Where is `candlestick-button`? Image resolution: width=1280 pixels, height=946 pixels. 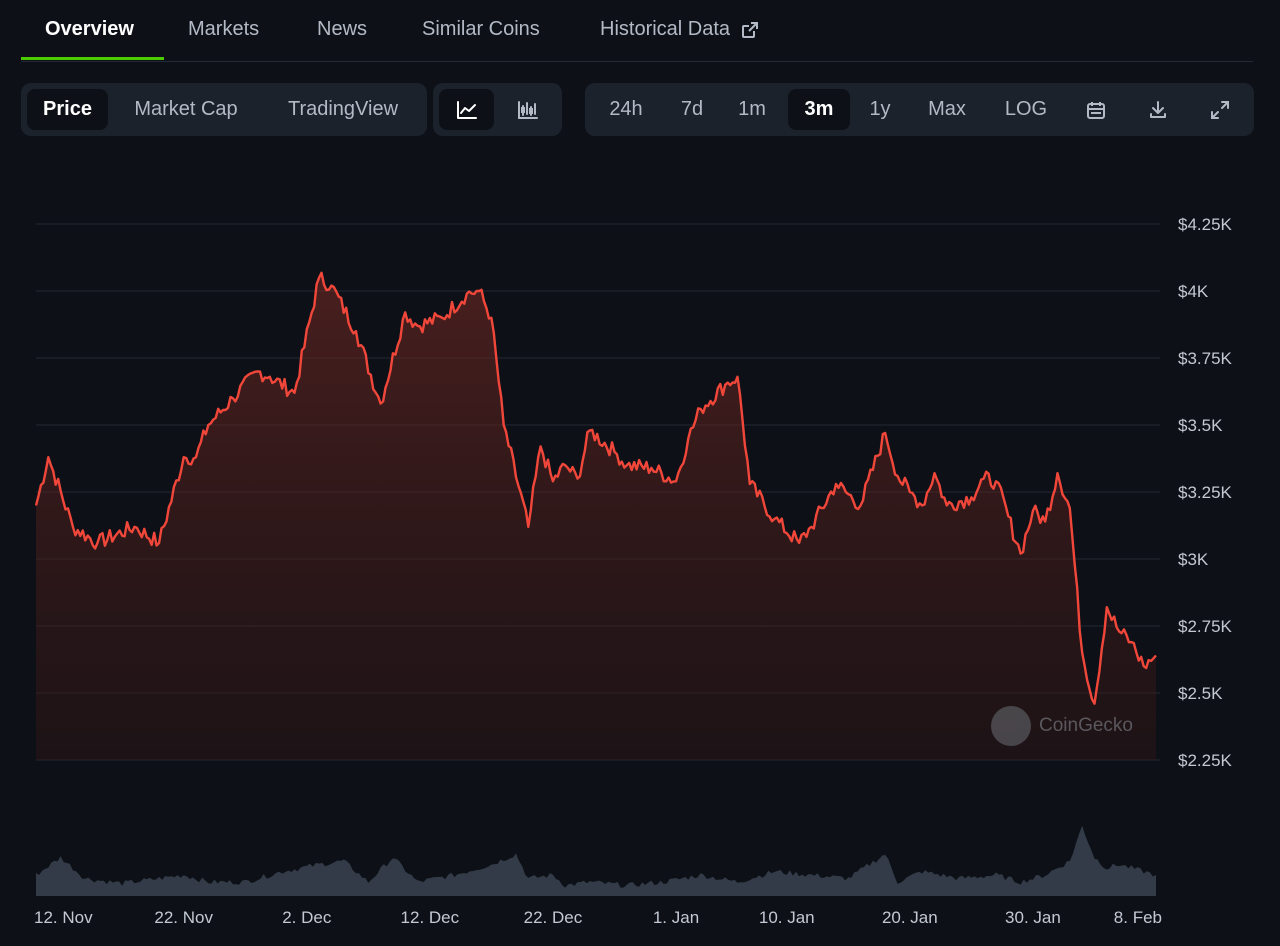 candlestick-button is located at coordinates (527, 109).